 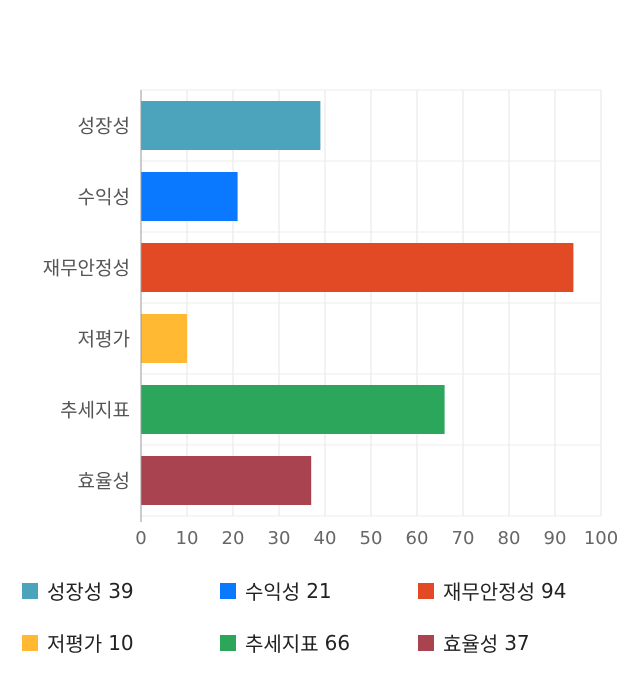 I want to click on legend-label-2: 재무안정성, so click(x=489, y=592).